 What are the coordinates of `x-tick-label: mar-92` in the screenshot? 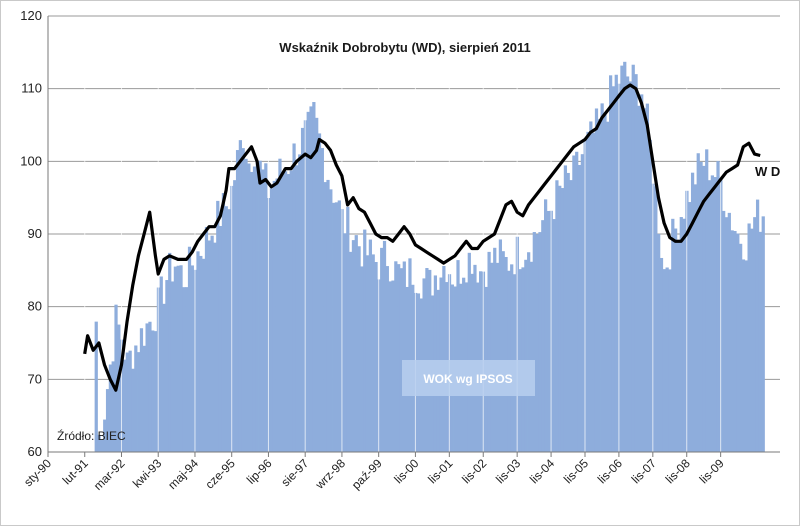 It's located at (109, 474).